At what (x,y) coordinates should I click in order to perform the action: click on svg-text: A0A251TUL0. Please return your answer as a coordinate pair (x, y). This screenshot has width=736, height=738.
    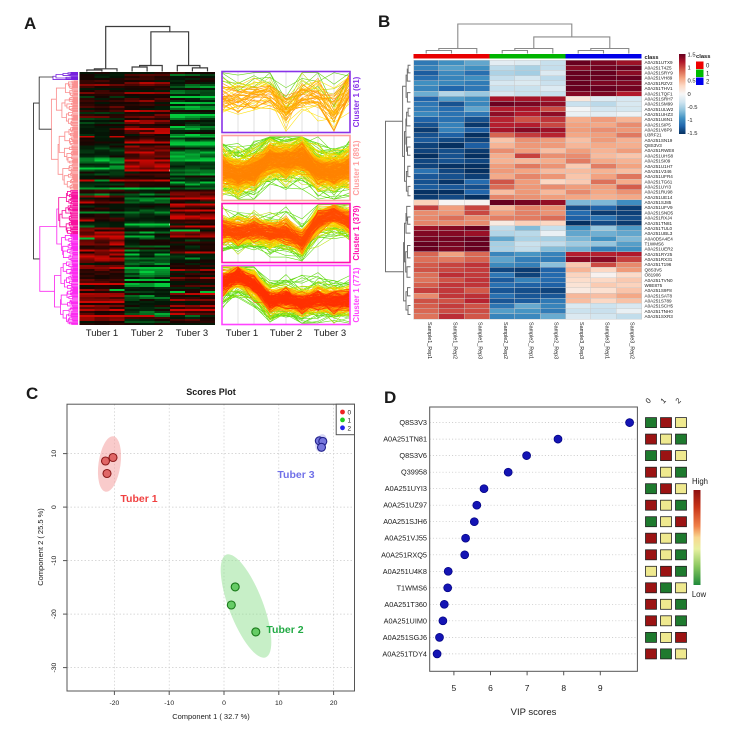
    Looking at the image, I should click on (659, 228).